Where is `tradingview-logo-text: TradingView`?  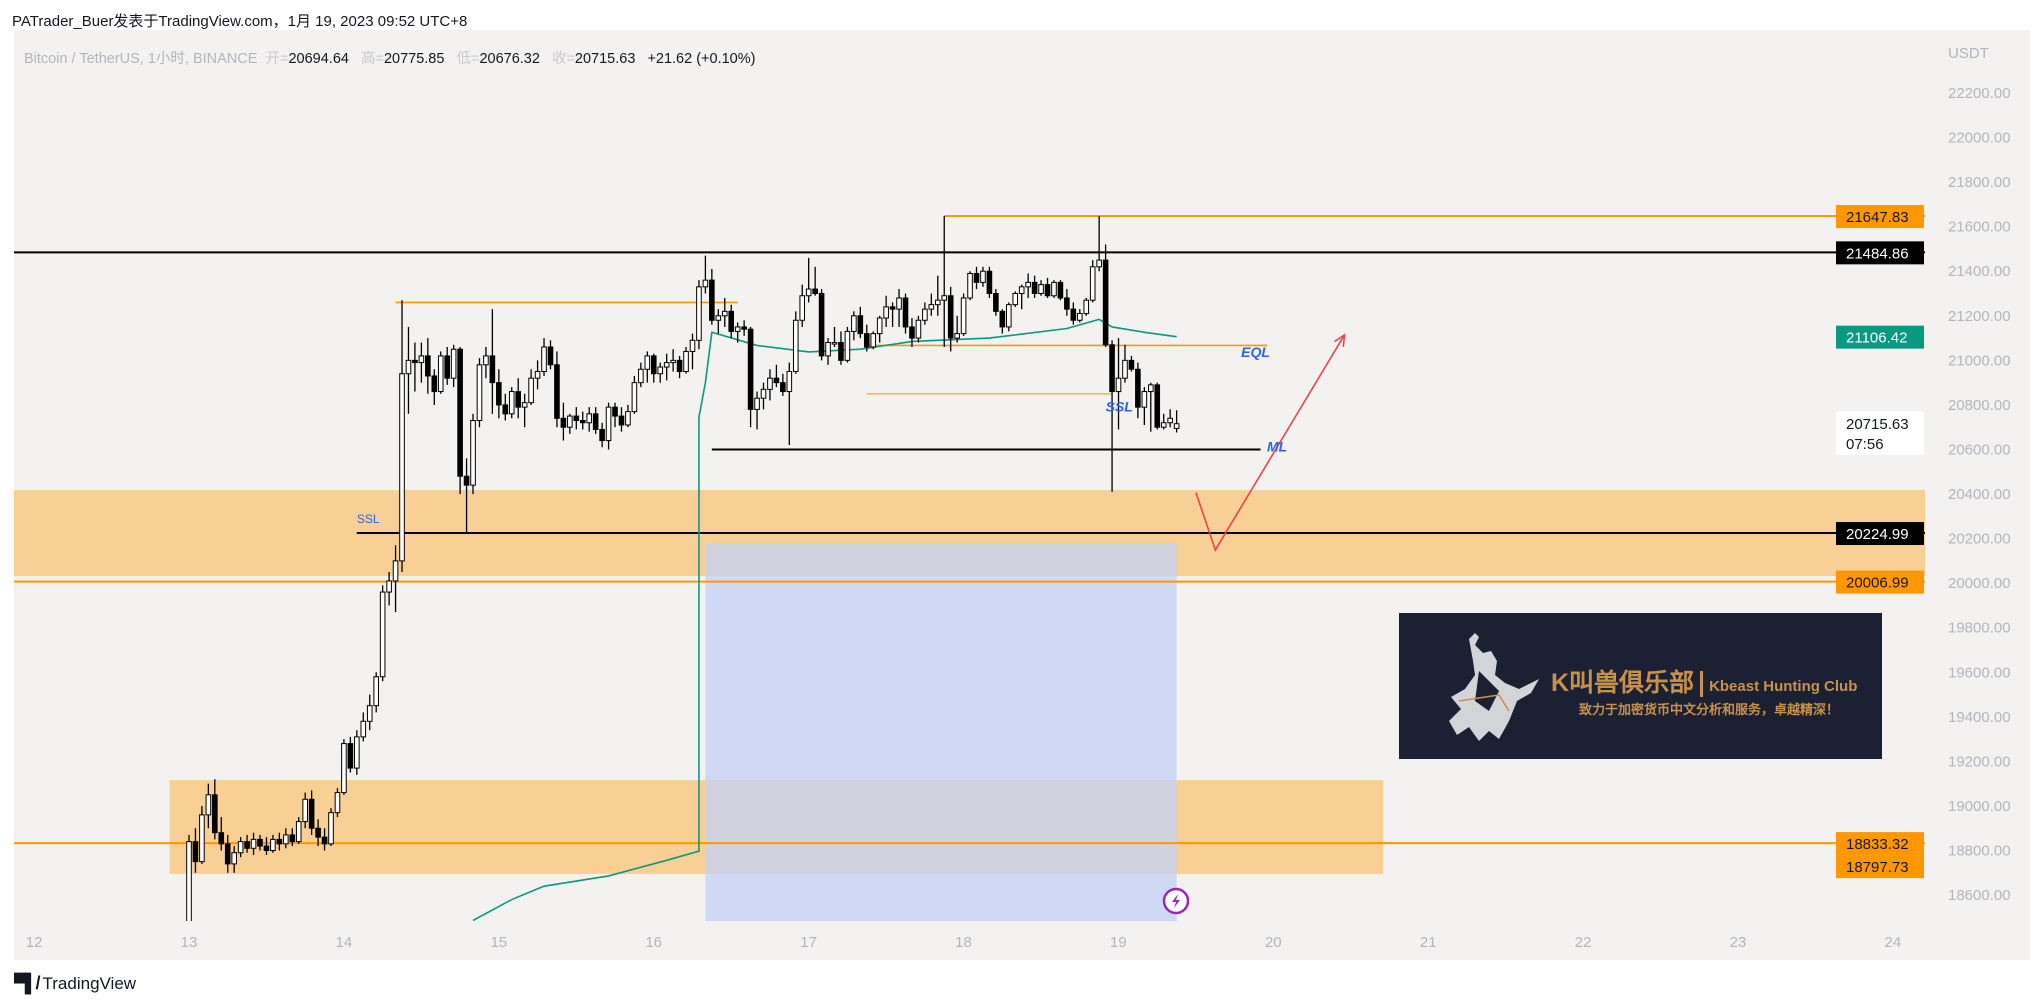
tradingview-logo-text: TradingView is located at coordinates (89, 983).